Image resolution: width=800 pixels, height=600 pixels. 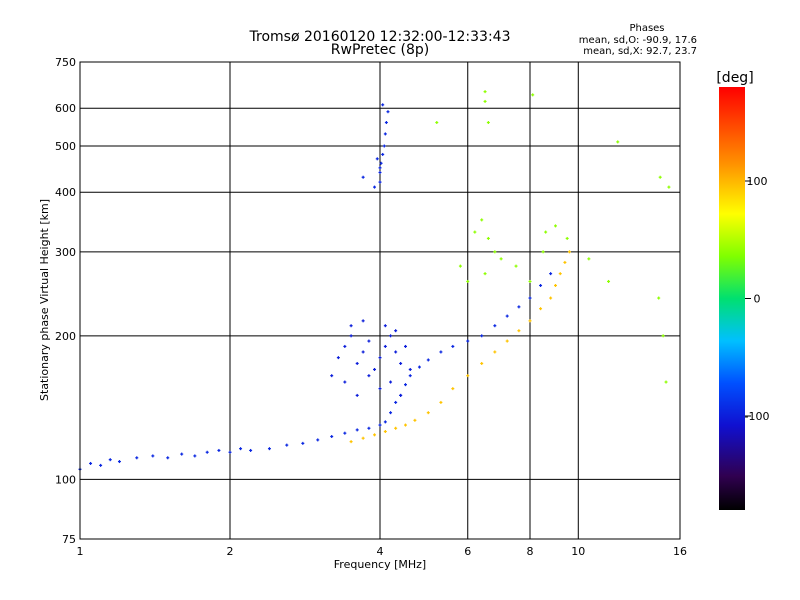 I want to click on colorbar-unit: [deg], so click(x=734, y=78).